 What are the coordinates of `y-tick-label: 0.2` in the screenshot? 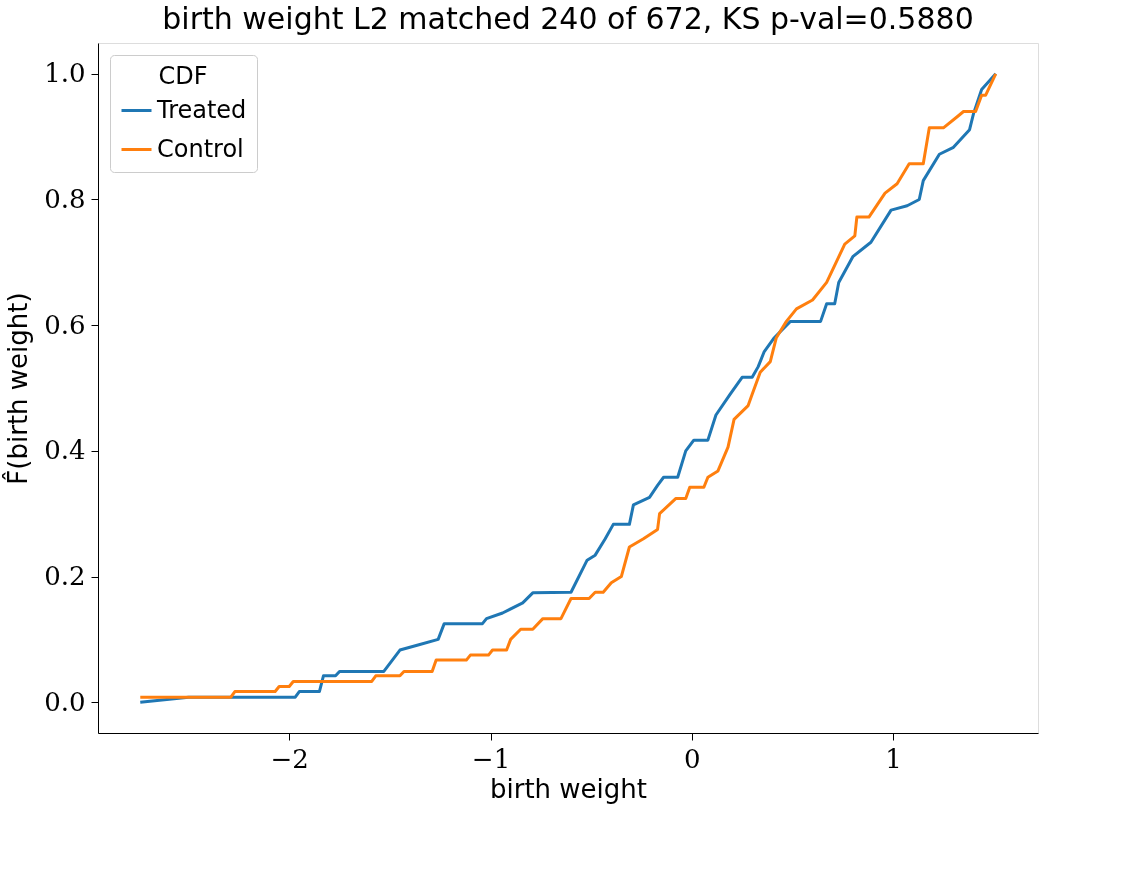 It's located at (65, 576).